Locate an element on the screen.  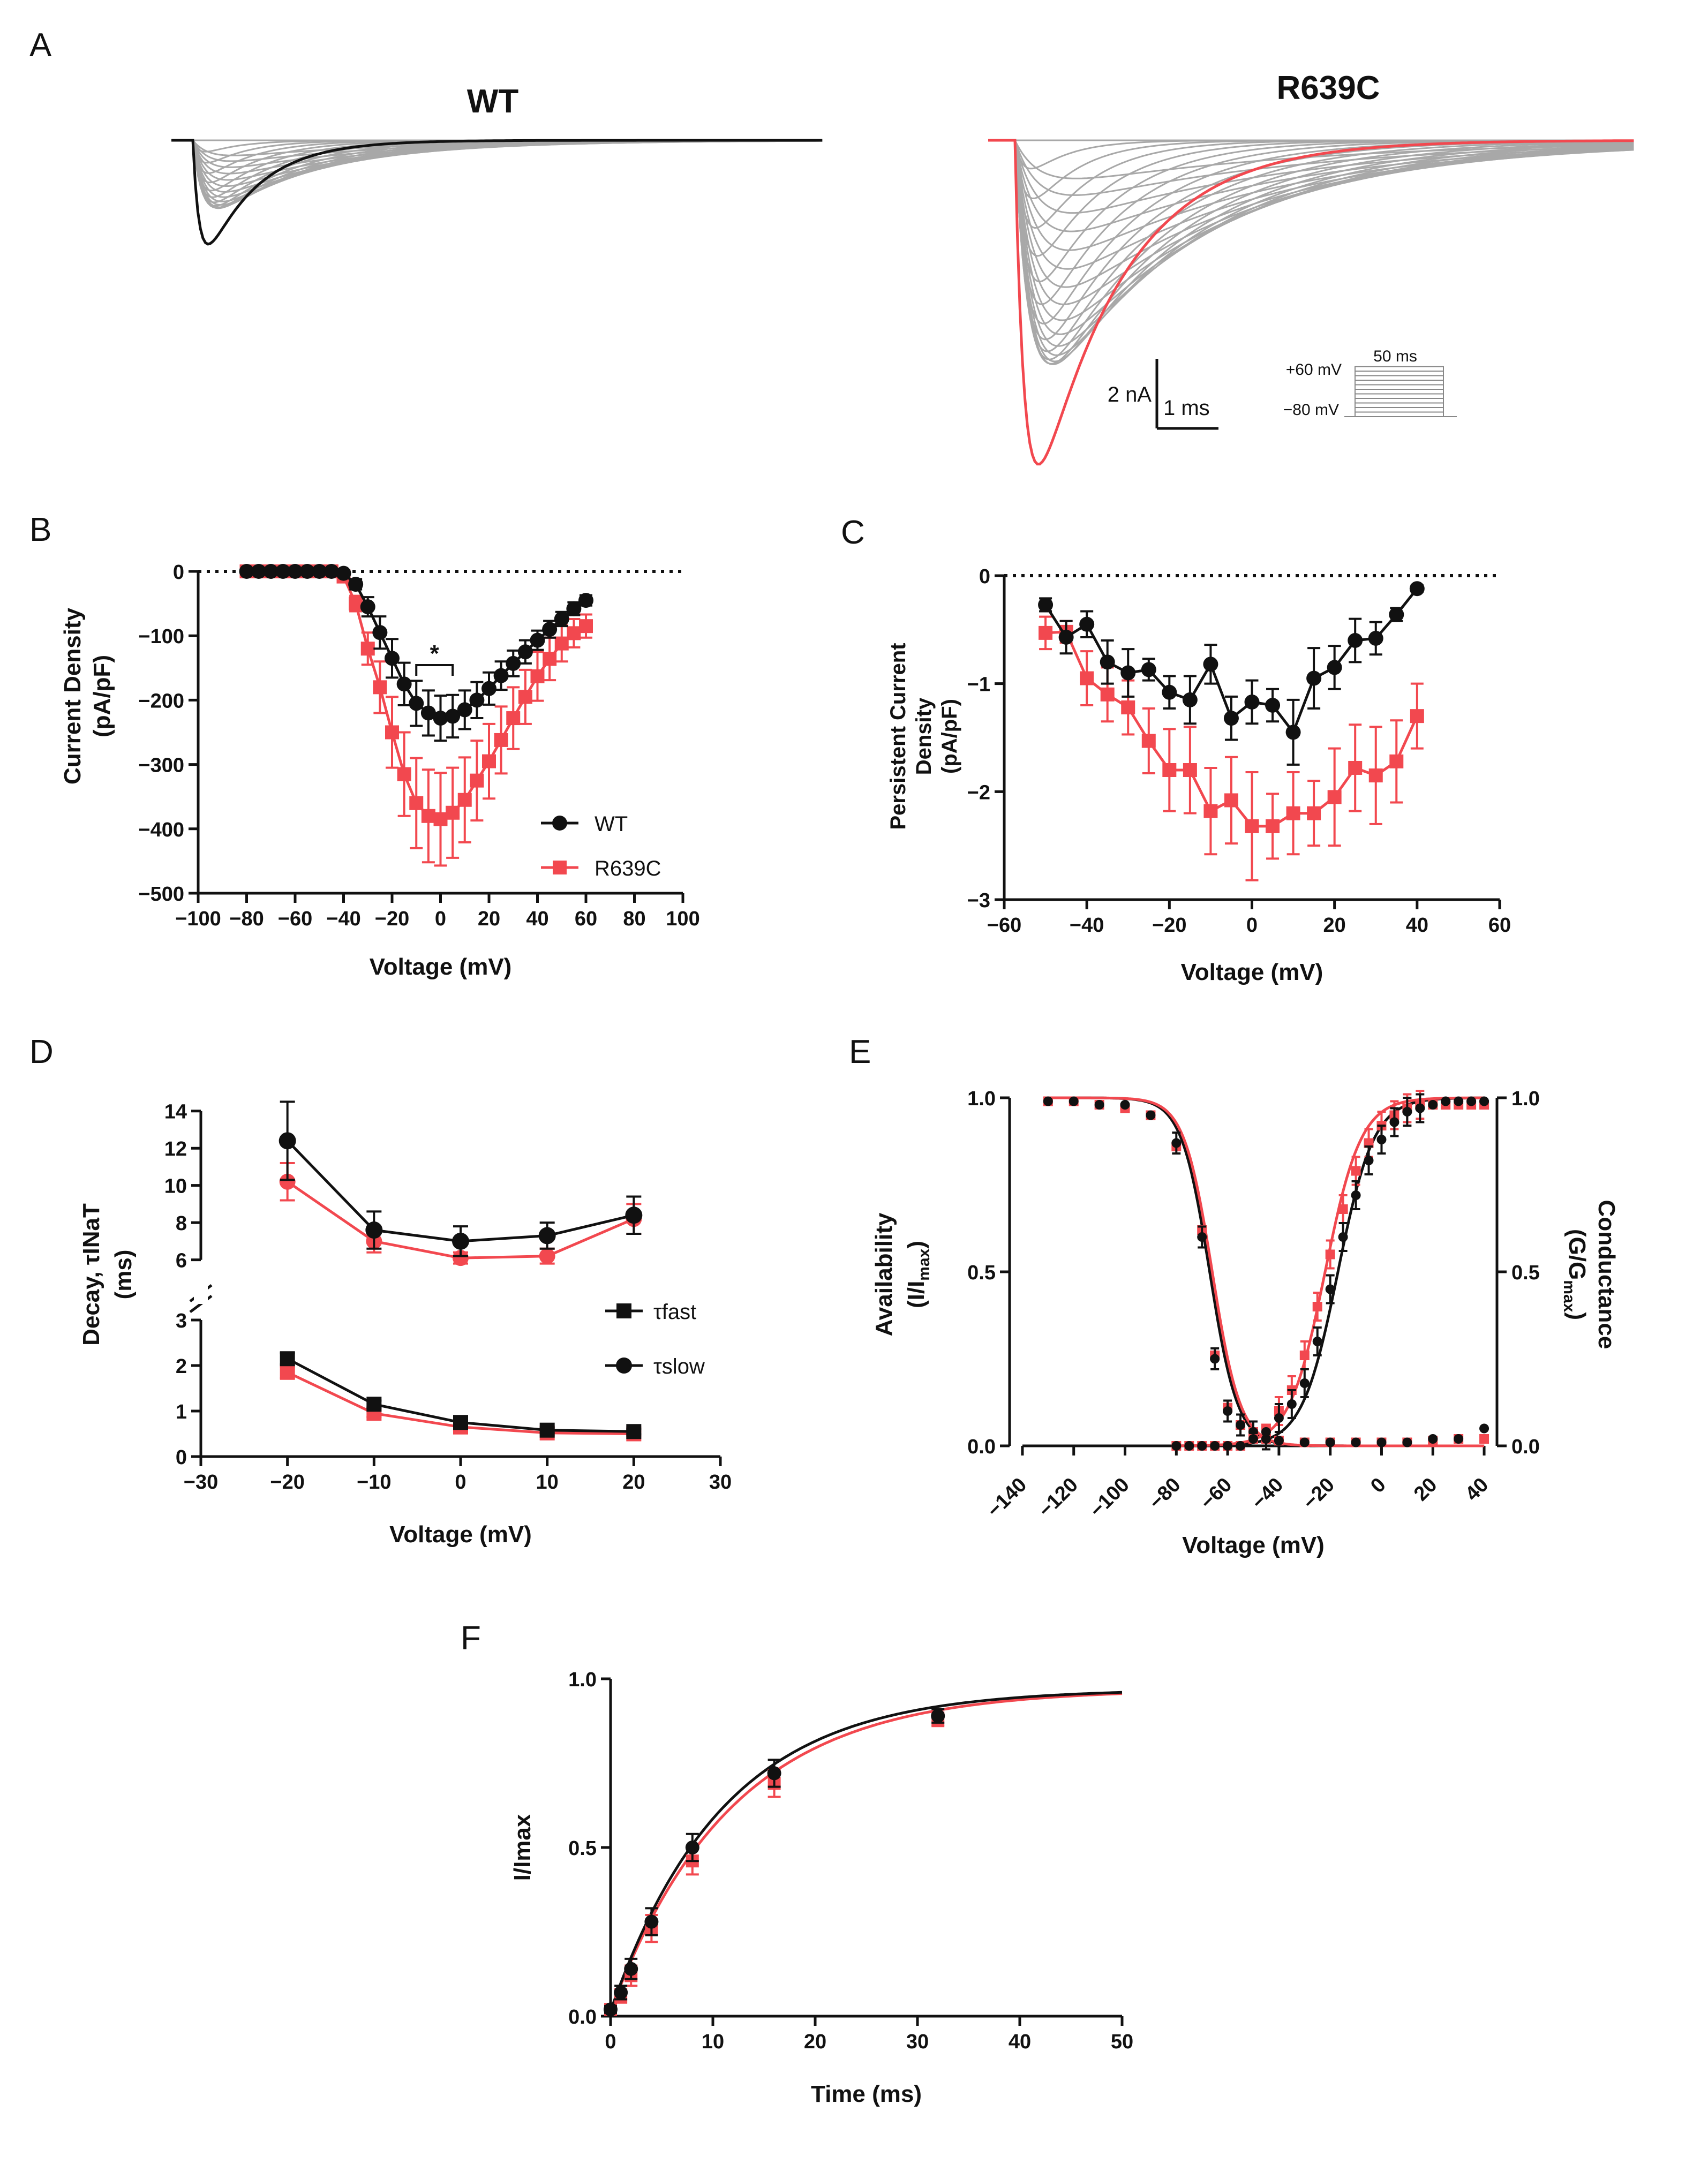
scale-bar: 2 nA 1 ms is located at coordinates (1163, 394).